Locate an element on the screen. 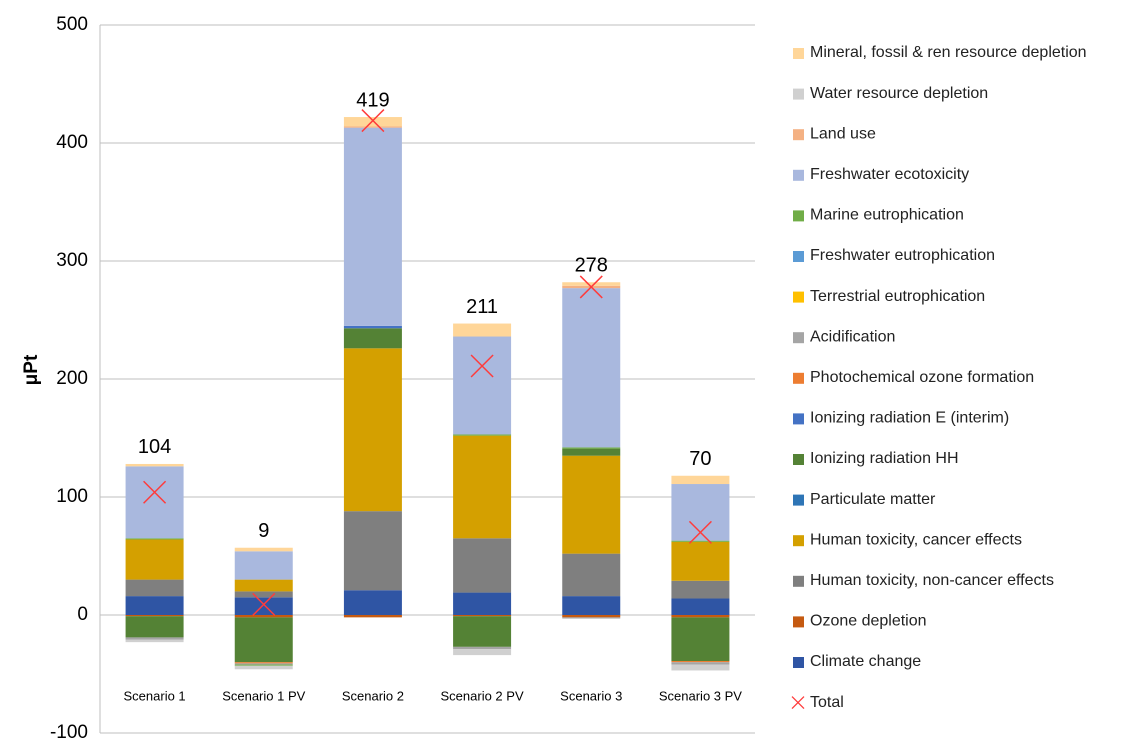 The image size is (1145, 741). x-tick-label: Scenario 3 PV is located at coordinates (700, 695).